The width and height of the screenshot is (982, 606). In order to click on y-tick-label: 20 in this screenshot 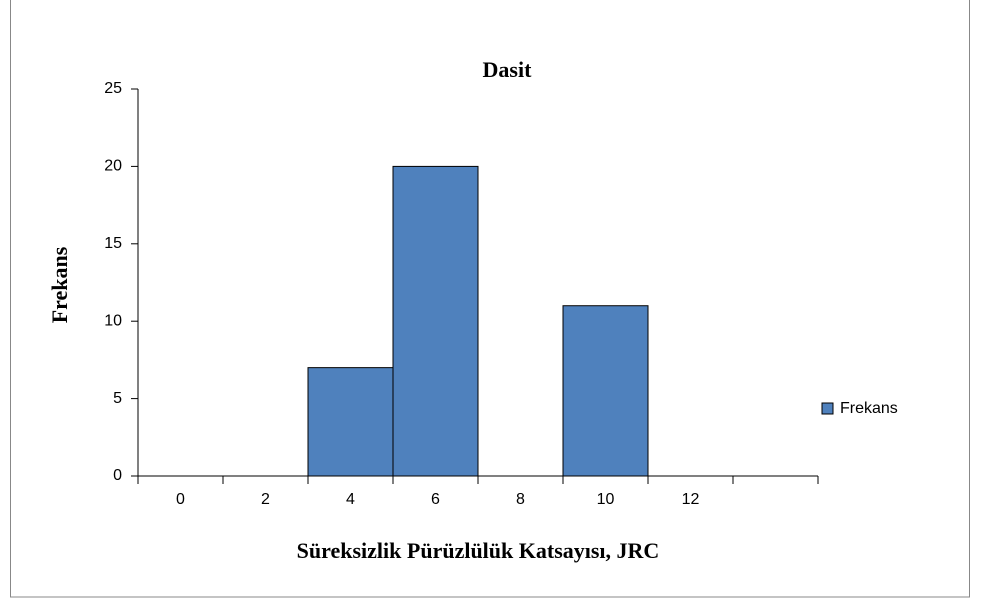, I will do `click(113, 166)`.